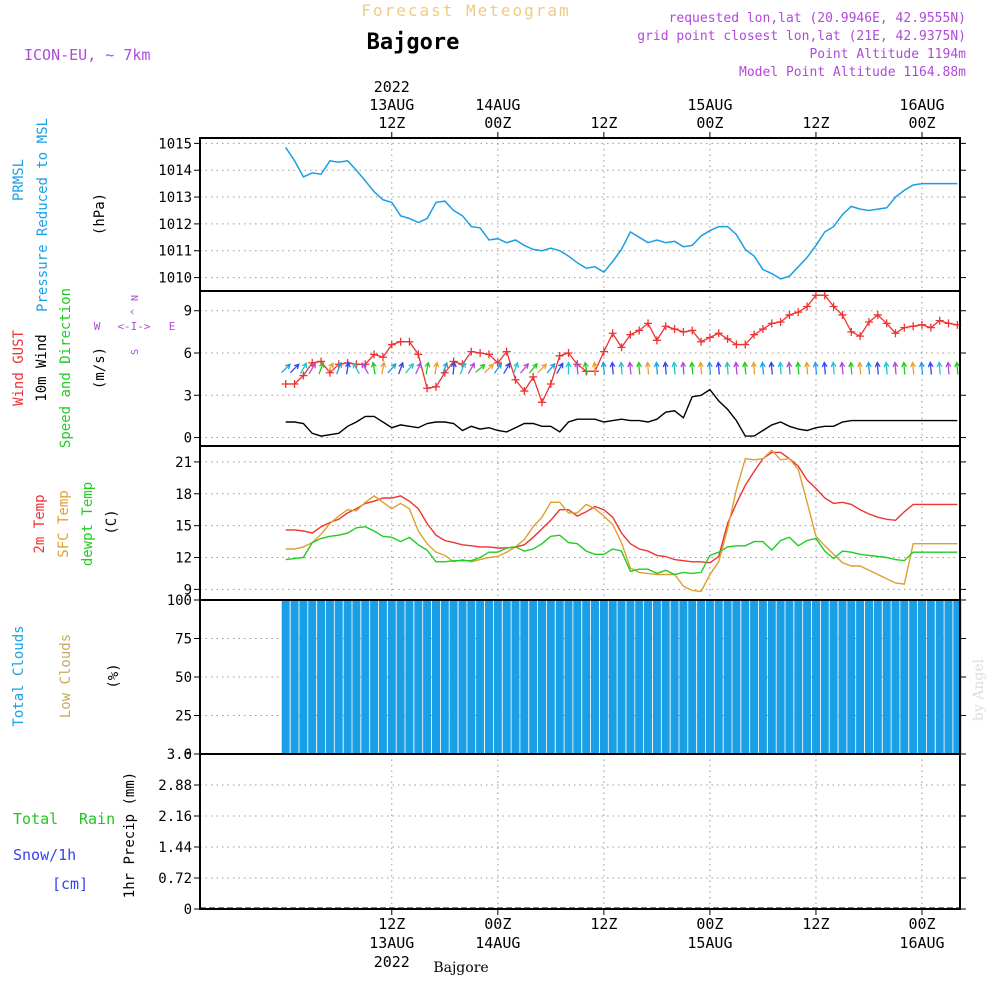  I want to click on bottom-date-label: 16AUG, so click(921, 943).